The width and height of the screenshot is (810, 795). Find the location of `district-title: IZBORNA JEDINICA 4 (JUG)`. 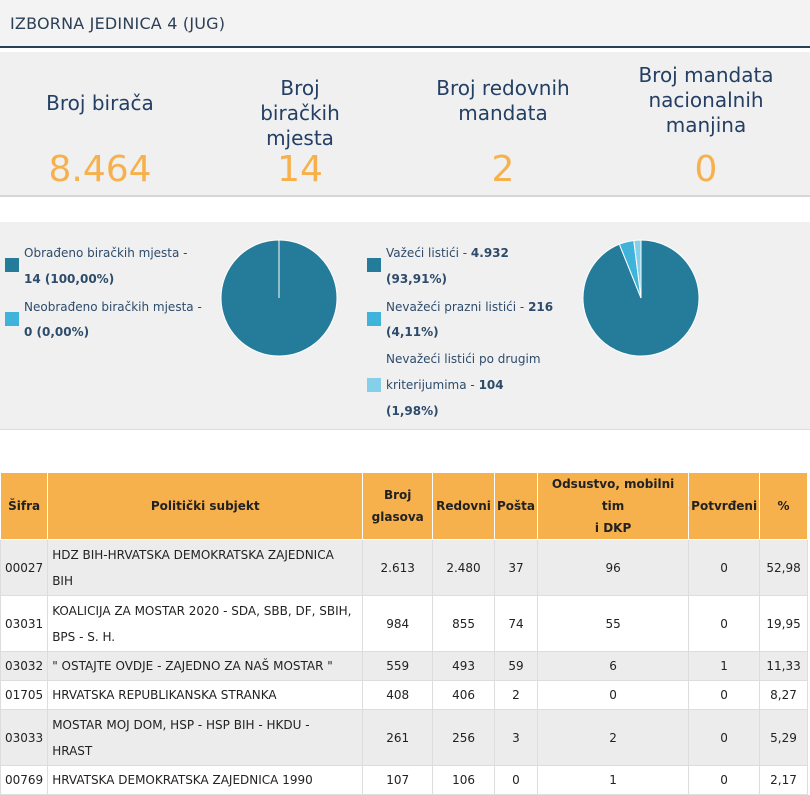

district-title: IZBORNA JEDINICA 4 (JUG) is located at coordinates (118, 23).